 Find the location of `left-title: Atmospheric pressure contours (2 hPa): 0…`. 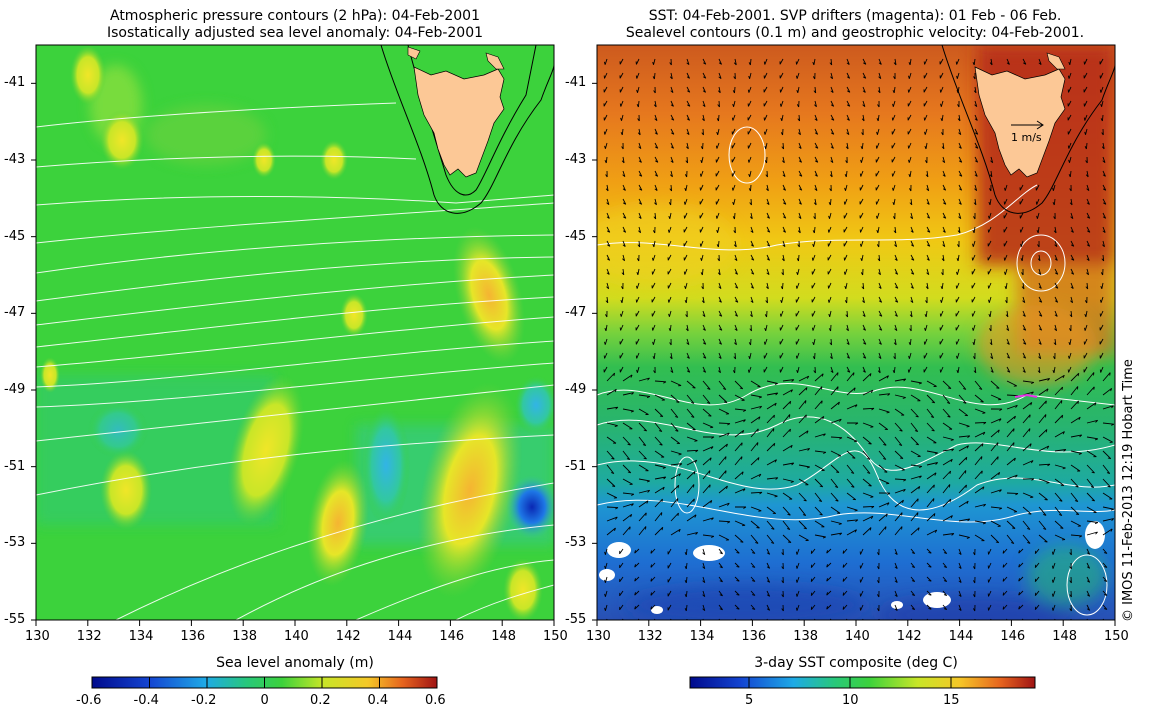

left-title: Atmospheric pressure contours (2 hPa): 0… is located at coordinates (295, 25).